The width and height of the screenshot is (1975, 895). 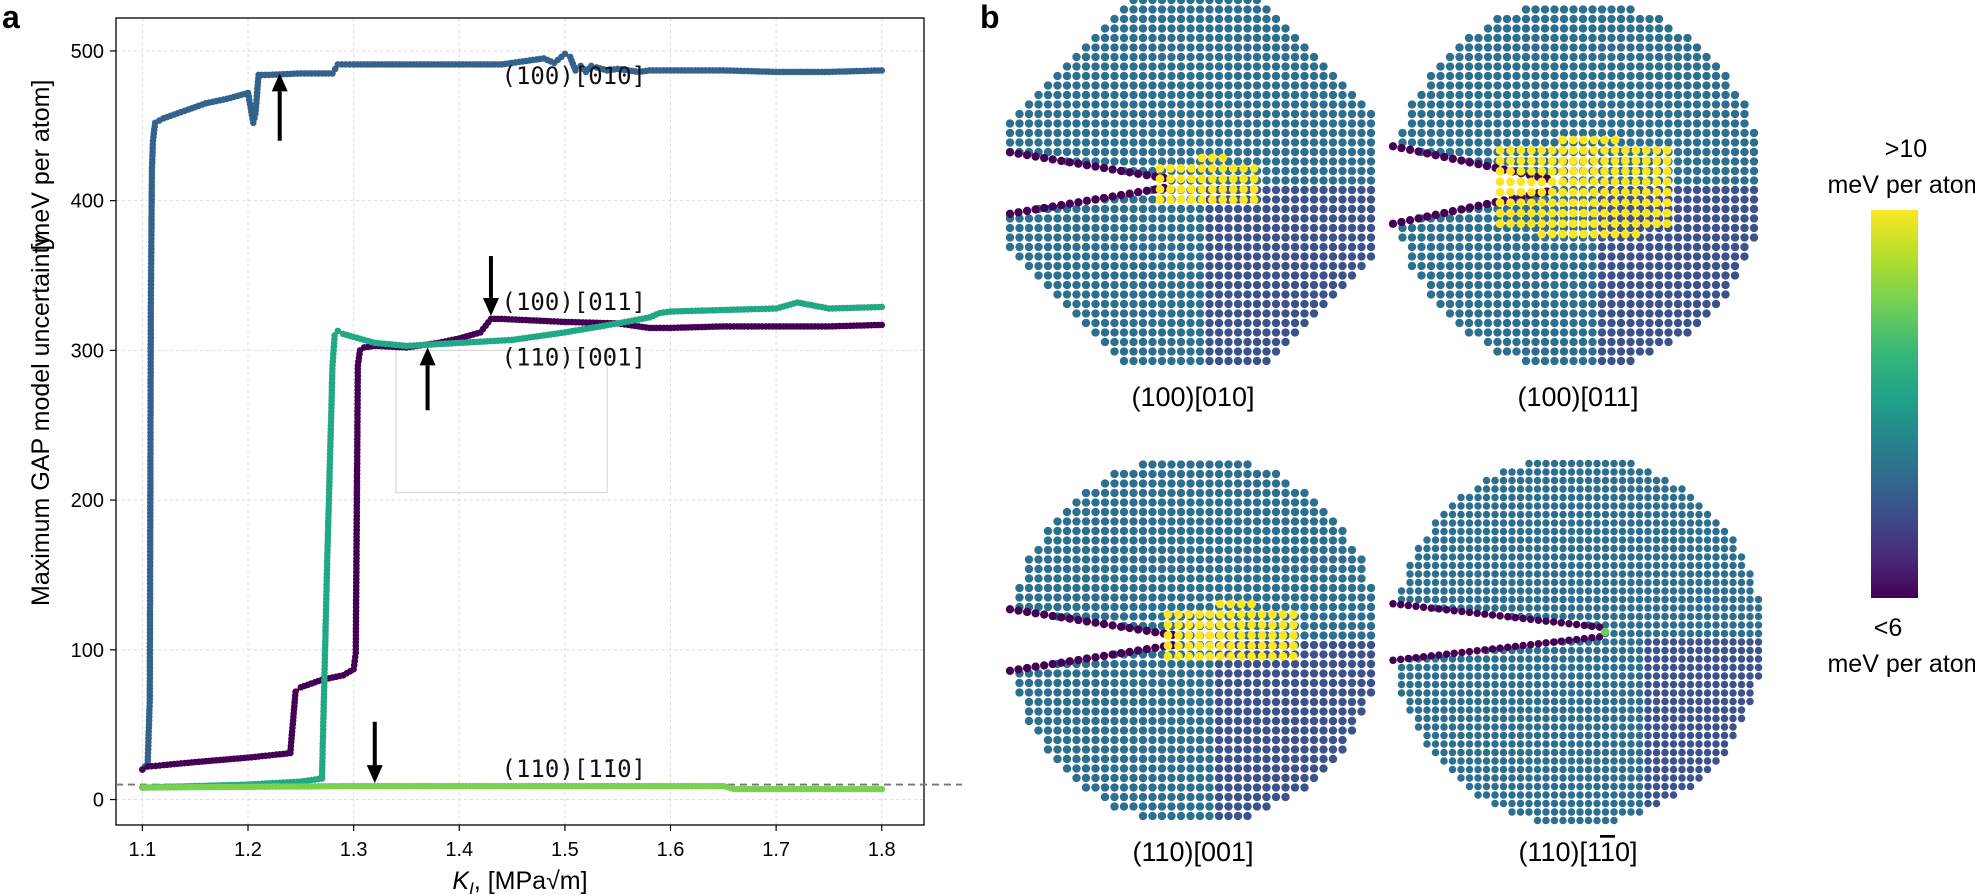 I want to click on data-point, so click(x=295, y=691).